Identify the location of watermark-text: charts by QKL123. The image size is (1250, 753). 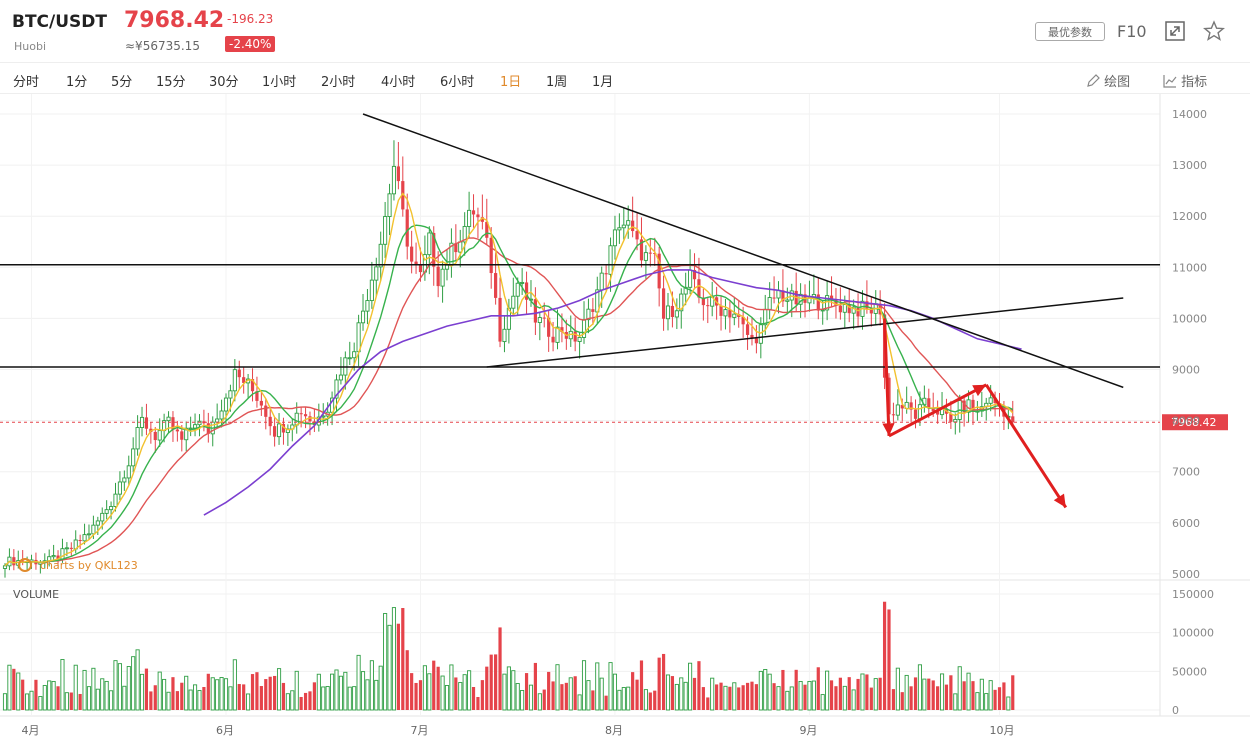
(89, 565).